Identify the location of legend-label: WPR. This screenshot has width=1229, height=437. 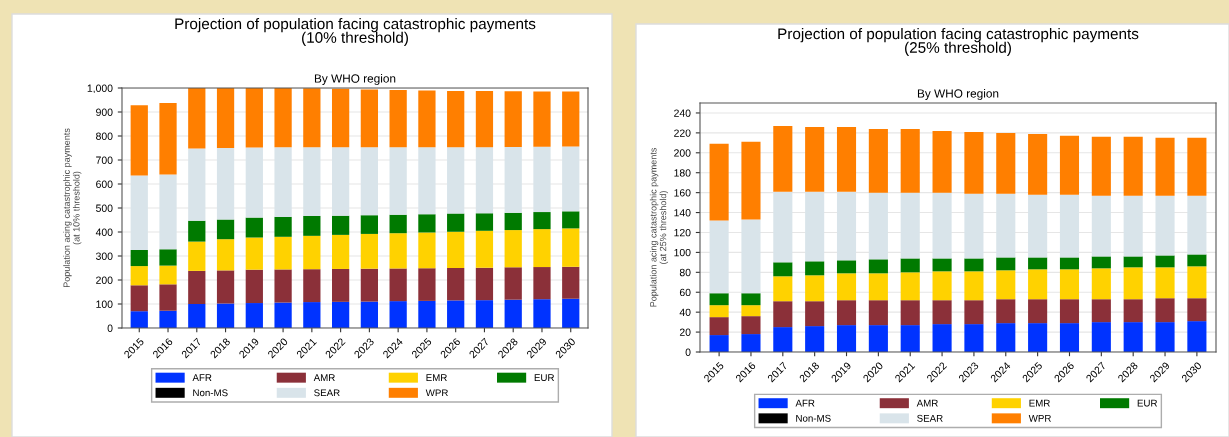
(436, 393).